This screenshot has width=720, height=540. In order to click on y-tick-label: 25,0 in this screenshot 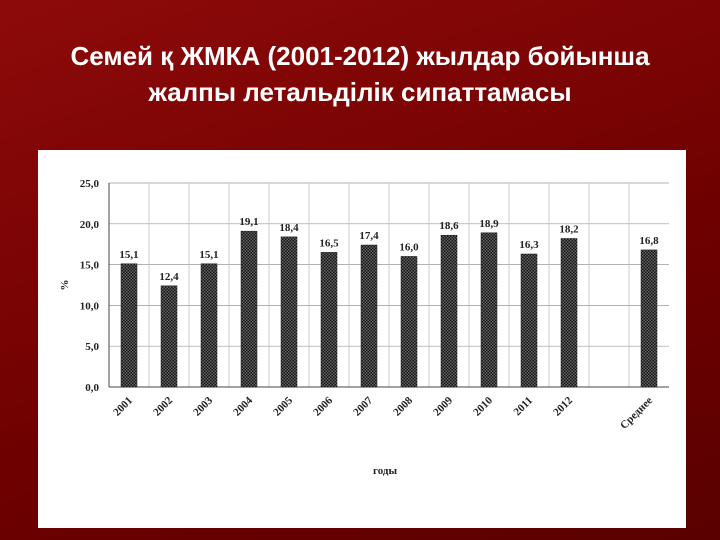, I will do `click(90, 184)`.